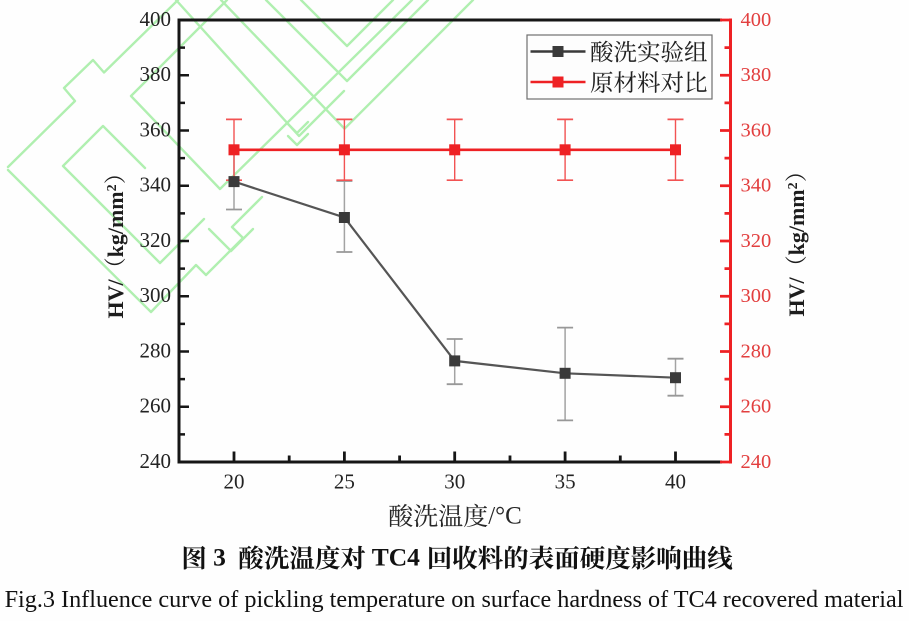 The height and width of the screenshot is (621, 909). I want to click on svg-text: 40, so click(675, 482).